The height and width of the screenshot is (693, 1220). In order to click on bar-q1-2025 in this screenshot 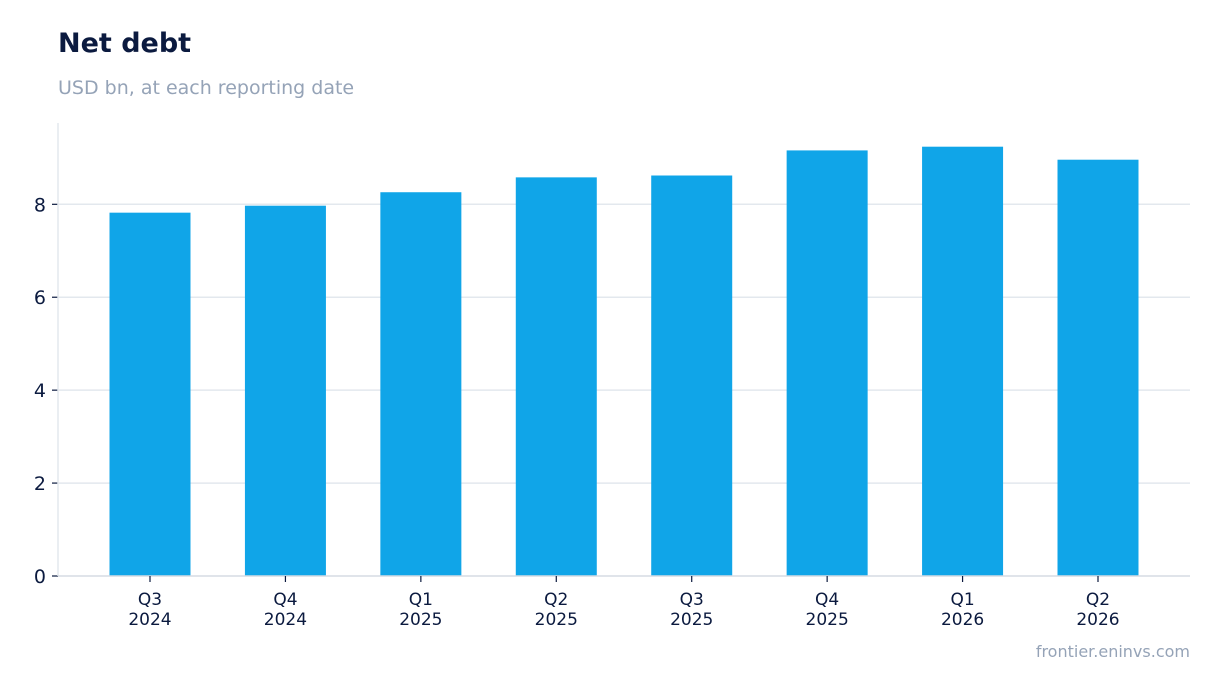, I will do `click(421, 384)`.